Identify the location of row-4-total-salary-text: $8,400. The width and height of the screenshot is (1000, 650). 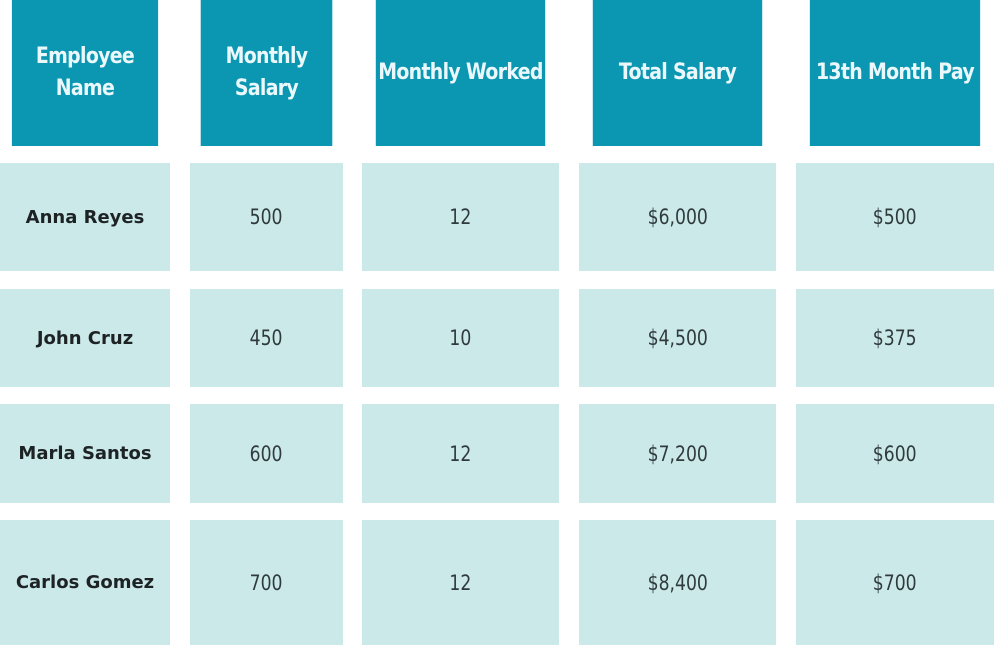
(677, 582).